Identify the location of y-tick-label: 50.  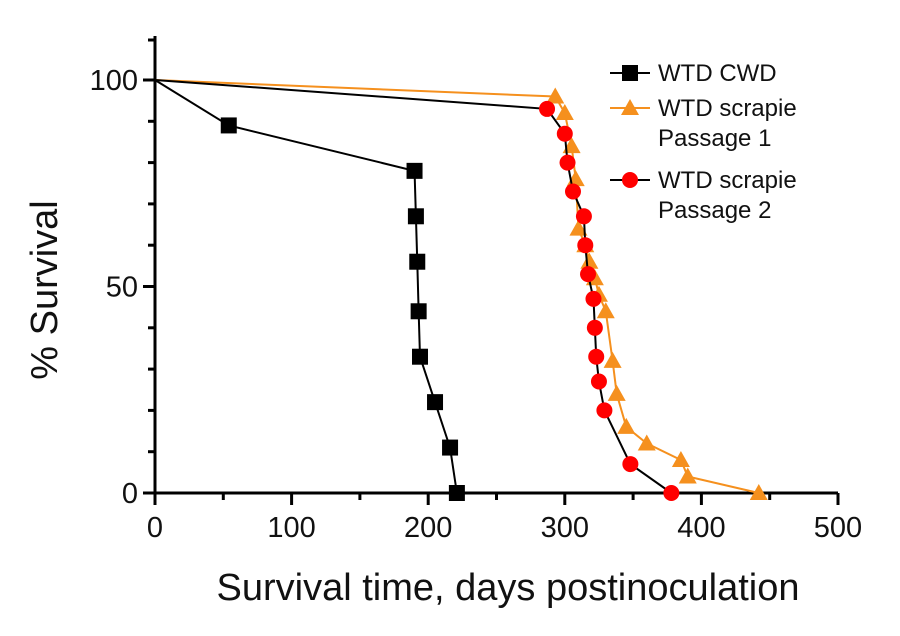
(122, 288).